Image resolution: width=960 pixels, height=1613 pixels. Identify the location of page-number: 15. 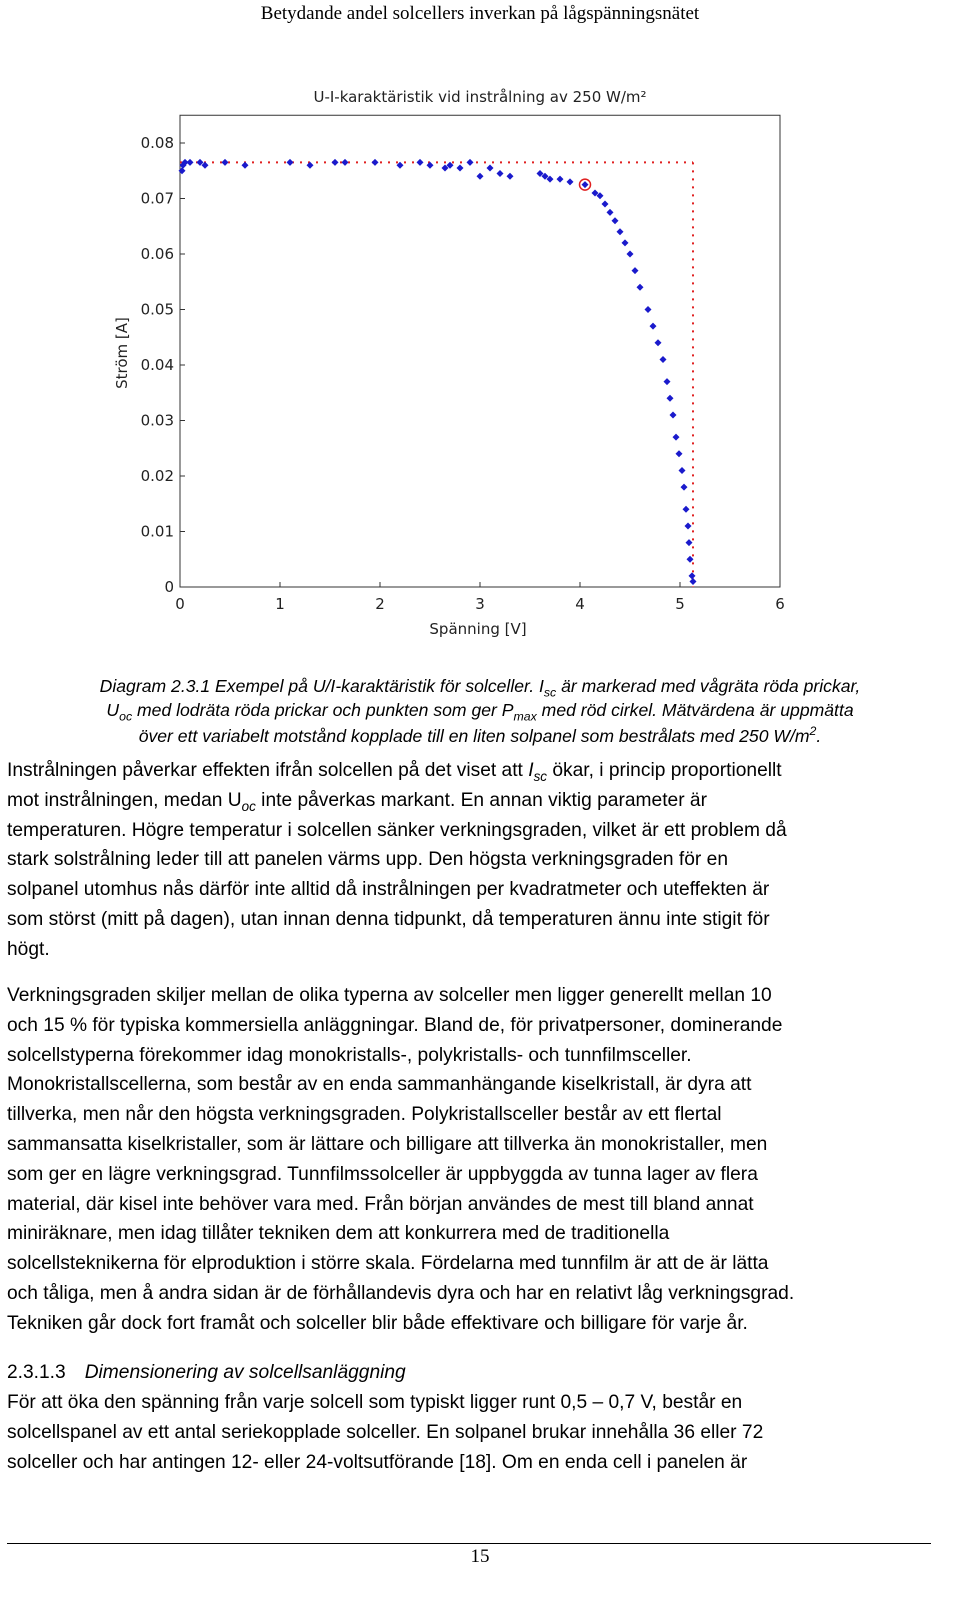
(480, 1556).